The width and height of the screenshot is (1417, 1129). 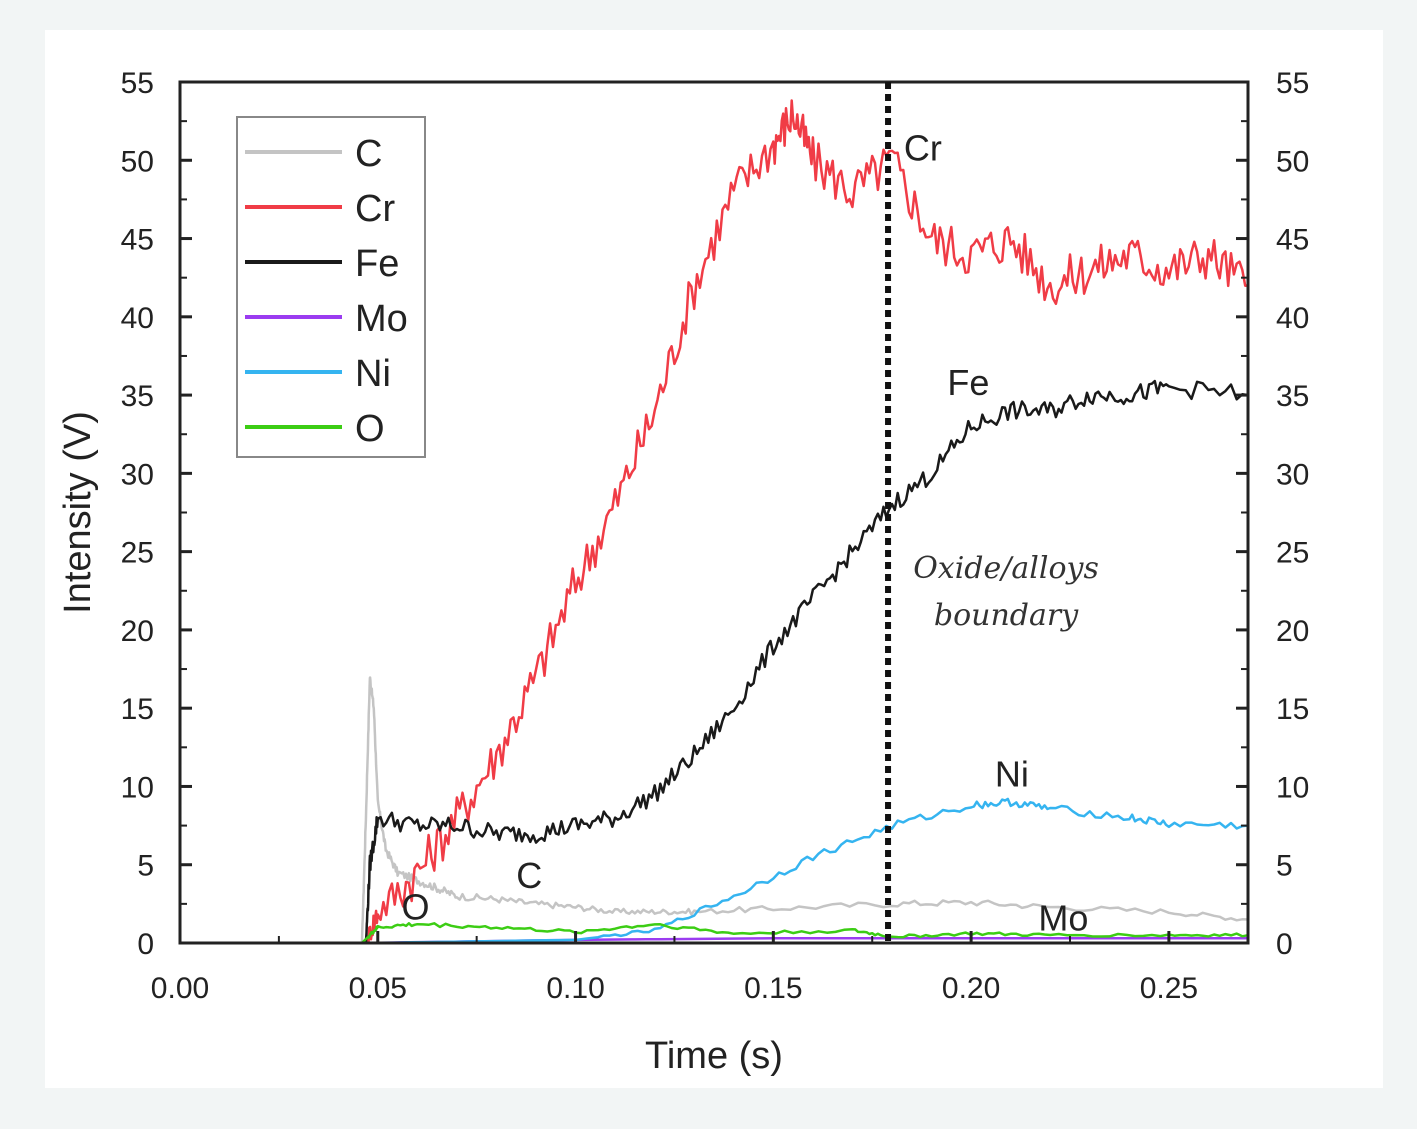 What do you see at coordinates (1292, 396) in the screenshot?
I see `y-tick-label-right: 35` at bounding box center [1292, 396].